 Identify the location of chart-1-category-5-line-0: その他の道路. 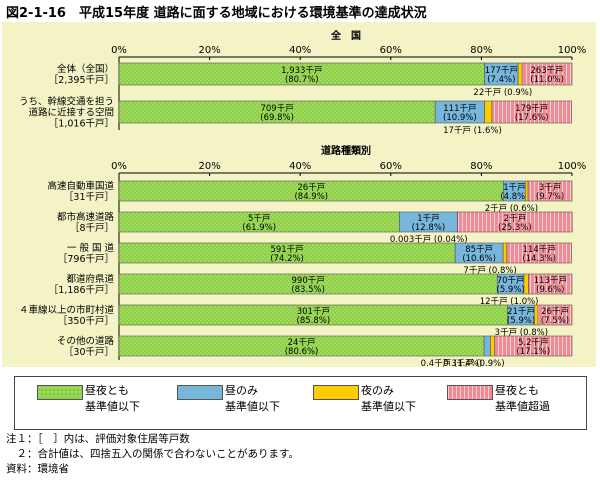
(86, 341).